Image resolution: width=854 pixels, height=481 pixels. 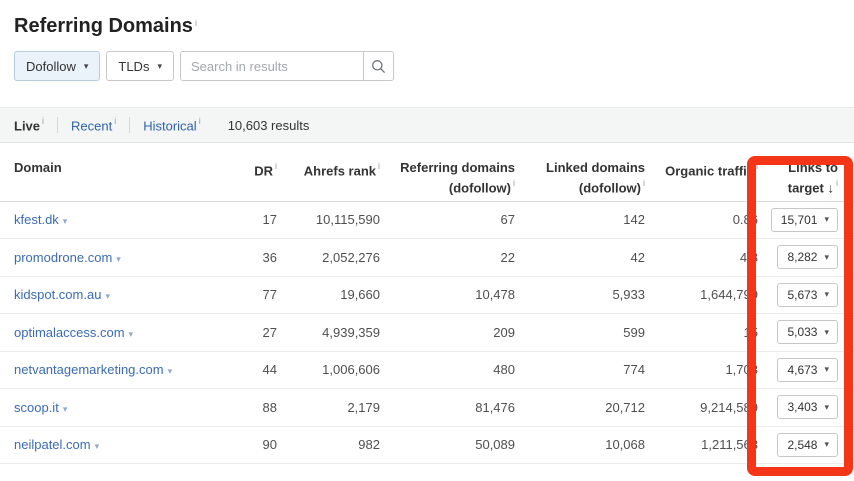 What do you see at coordinates (52, 445) in the screenshot?
I see `domain-link: neilpatel.com` at bounding box center [52, 445].